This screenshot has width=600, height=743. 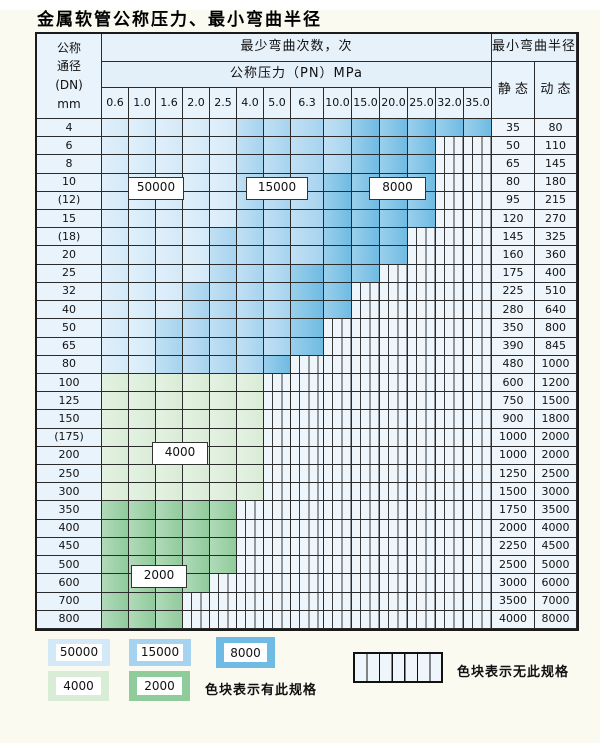 I want to click on static-radius-cell: 1750, so click(x=513, y=510).